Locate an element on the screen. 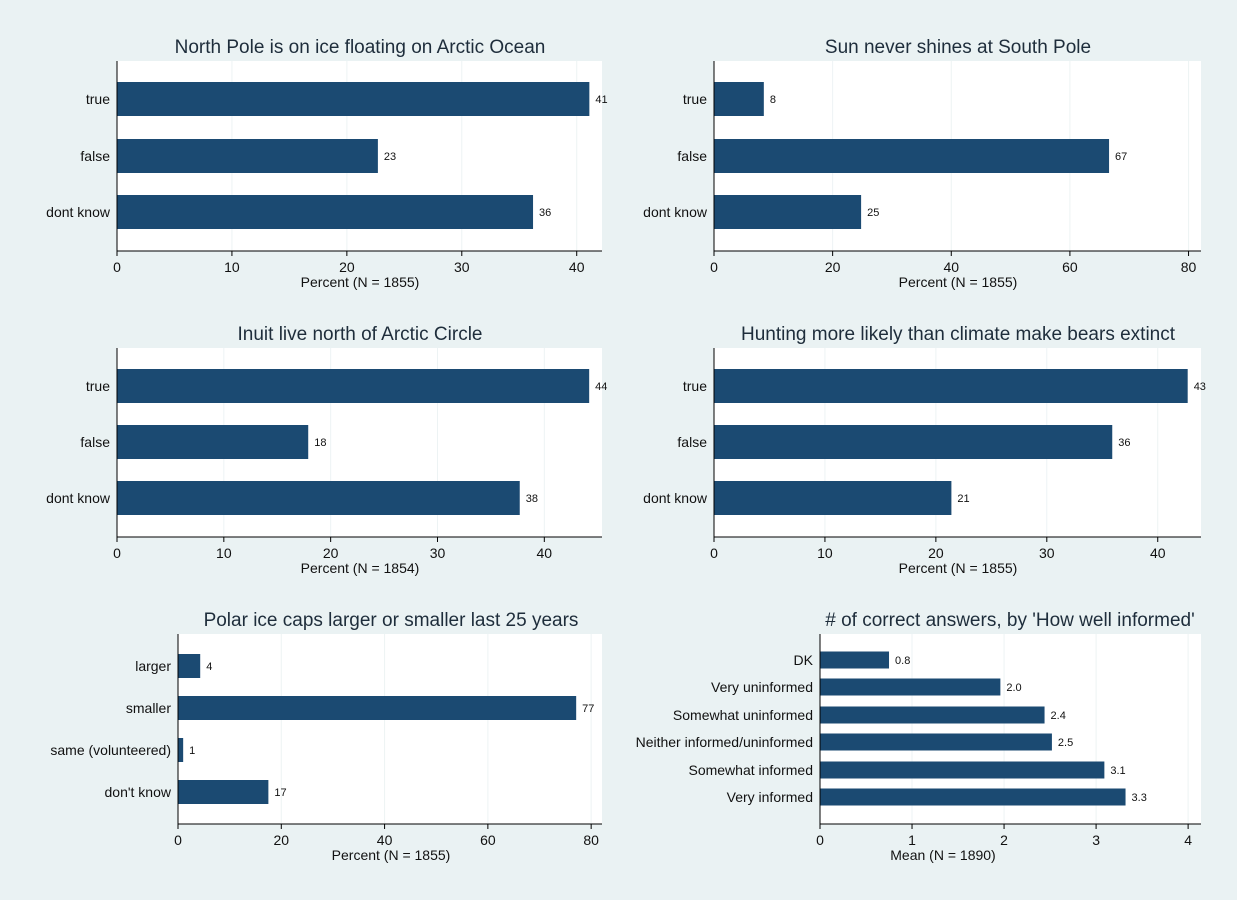 The height and width of the screenshot is (900, 1237). data-label: 41 is located at coordinates (601, 100).